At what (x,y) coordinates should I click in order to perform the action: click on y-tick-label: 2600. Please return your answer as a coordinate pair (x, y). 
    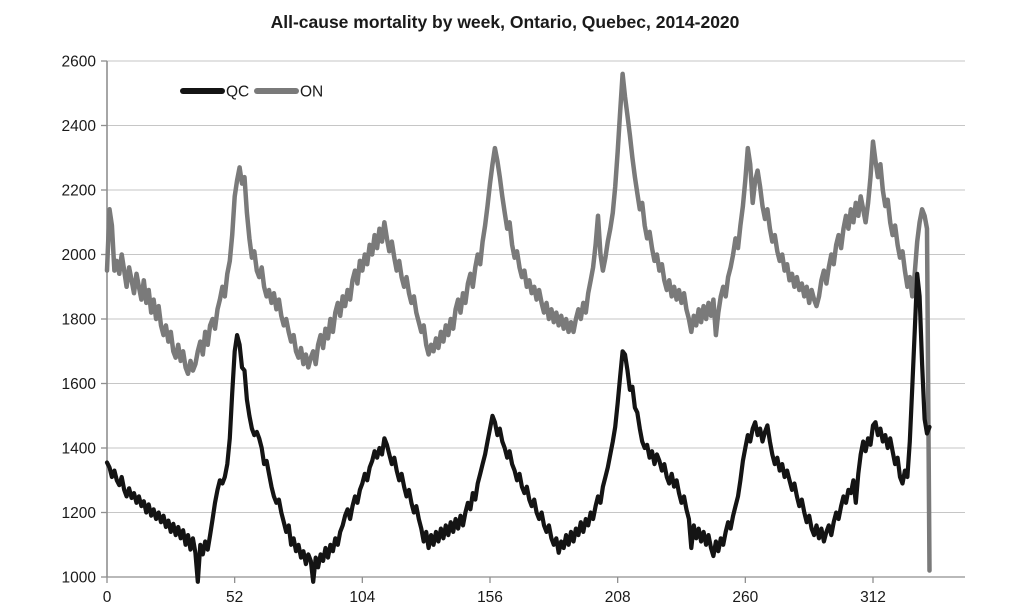
    Looking at the image, I should click on (79, 62).